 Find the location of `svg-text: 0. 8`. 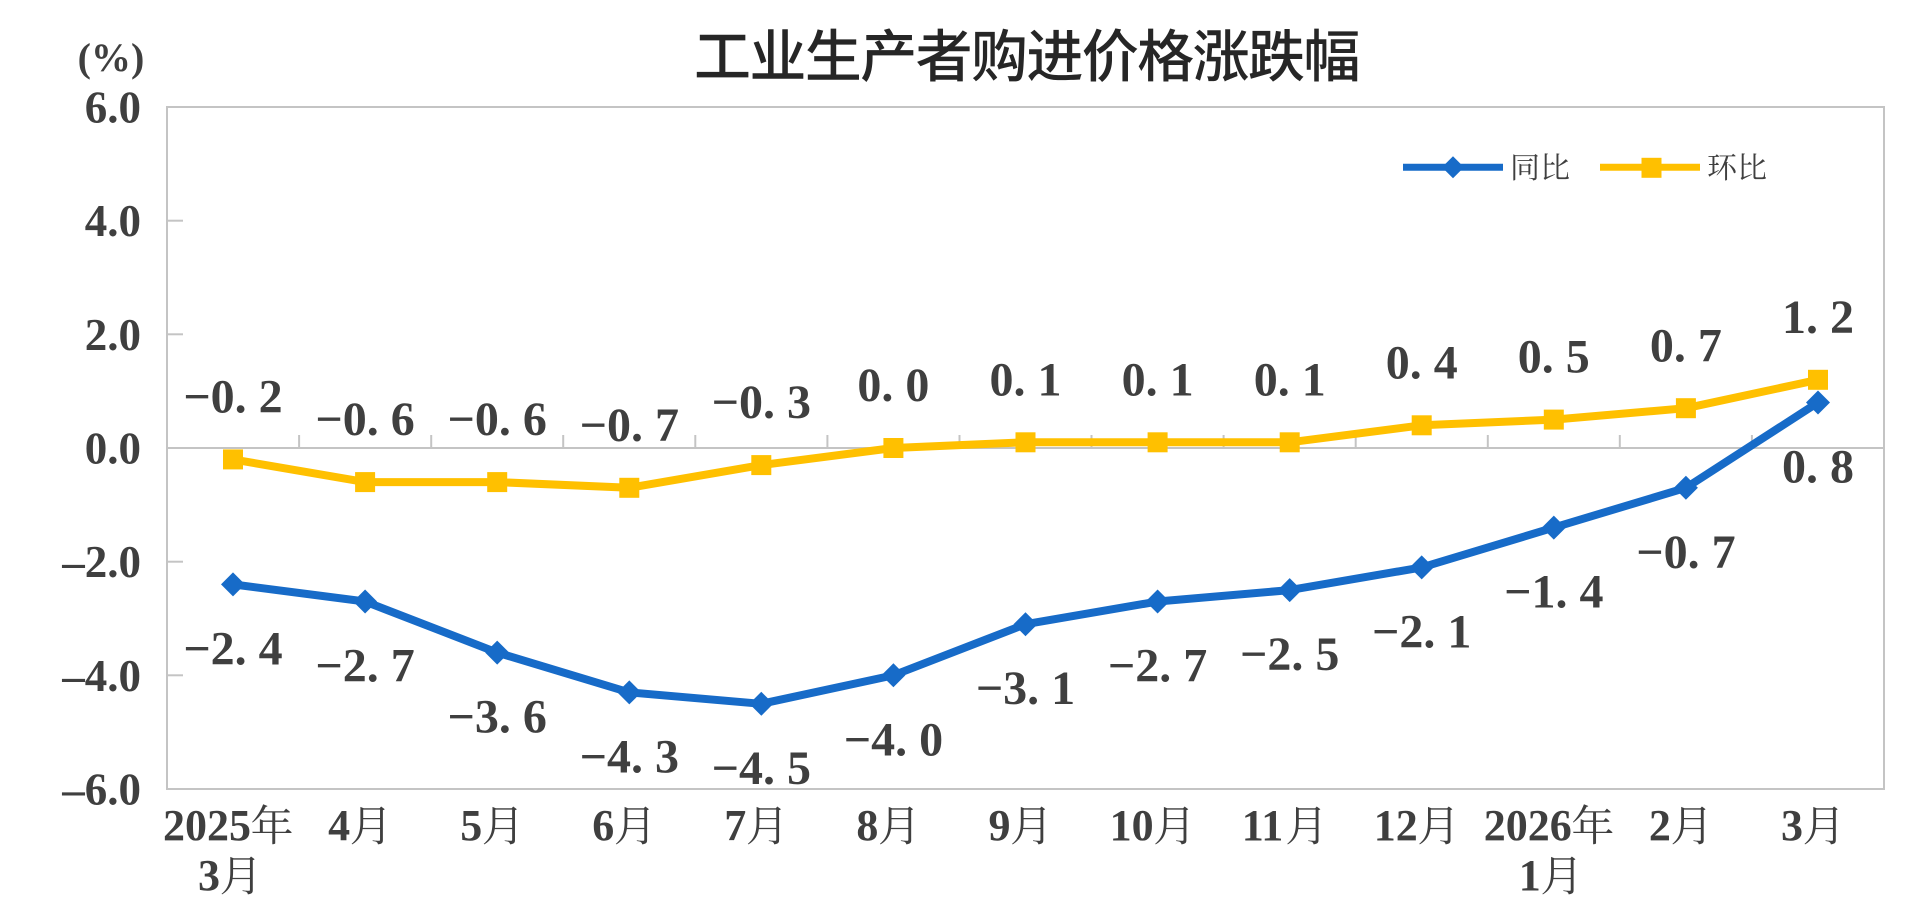

svg-text: 0. 8 is located at coordinates (1818, 467).